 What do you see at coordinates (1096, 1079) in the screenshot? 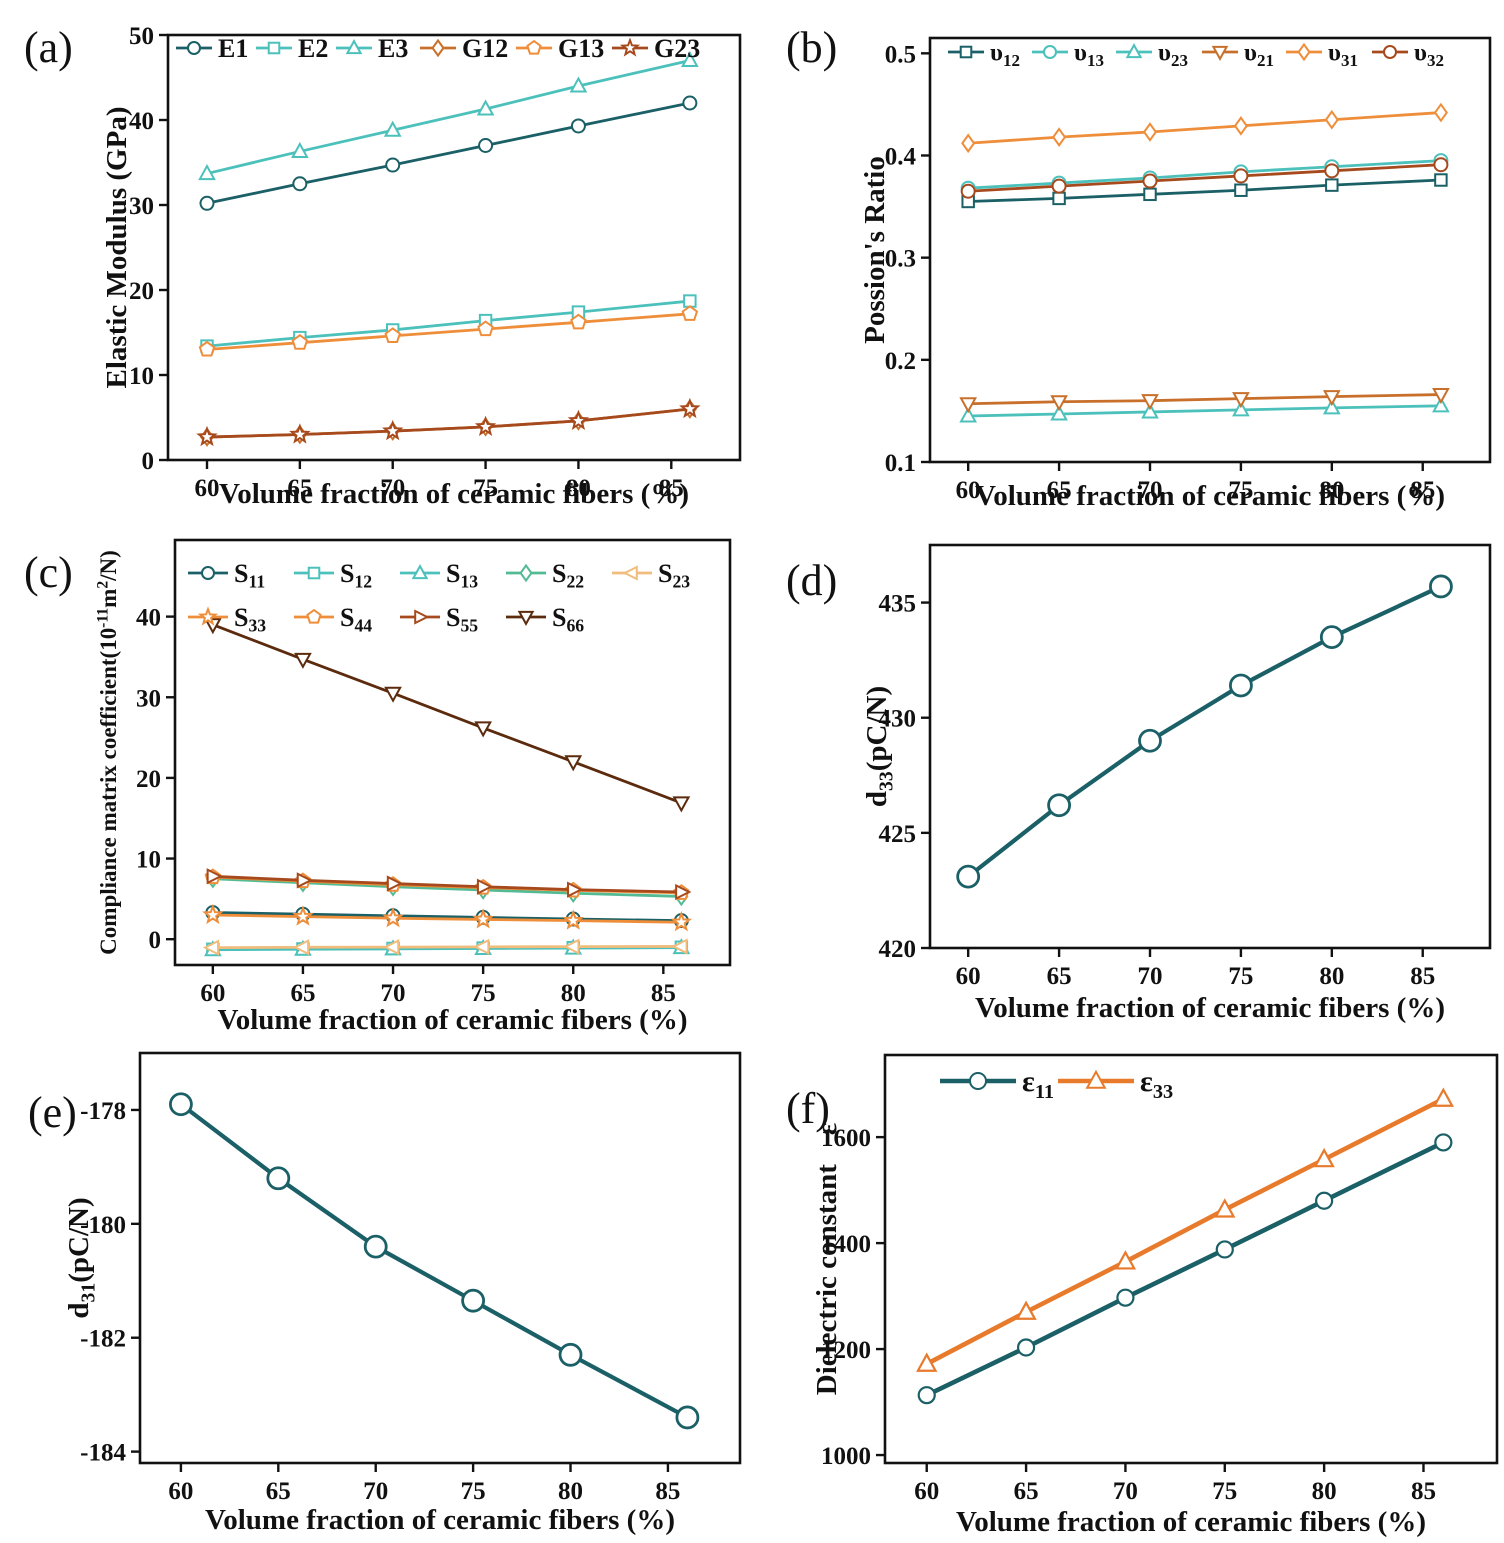
I see `legend-marker-eps33` at bounding box center [1096, 1079].